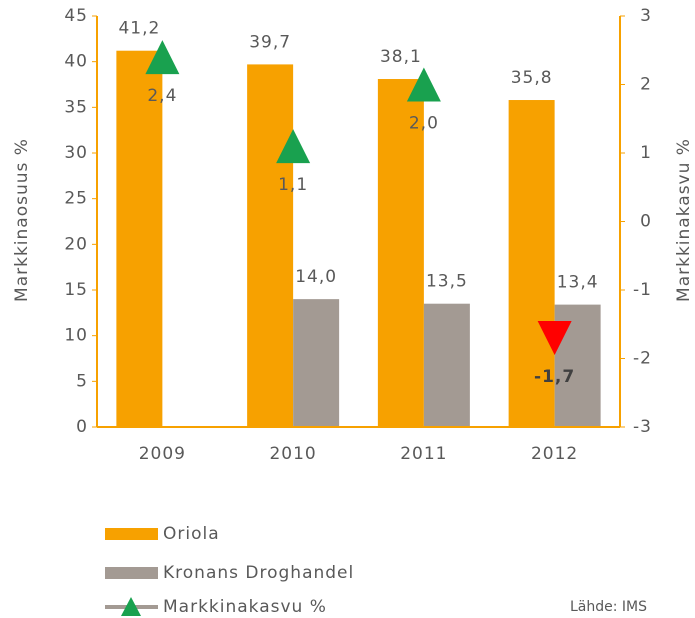 This screenshot has height=618, width=695. Describe the element at coordinates (424, 124) in the screenshot. I see `data-label: 2,0` at that location.